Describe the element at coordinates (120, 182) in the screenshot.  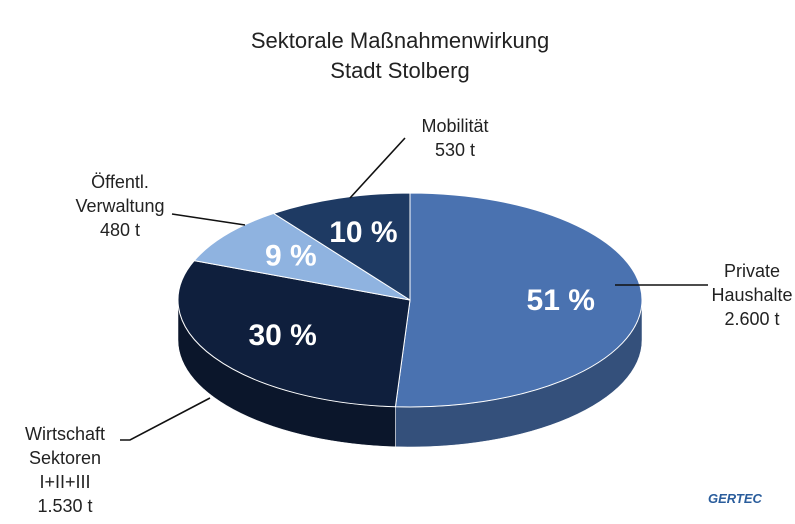
I see `category-label: Öffentl.` at that location.